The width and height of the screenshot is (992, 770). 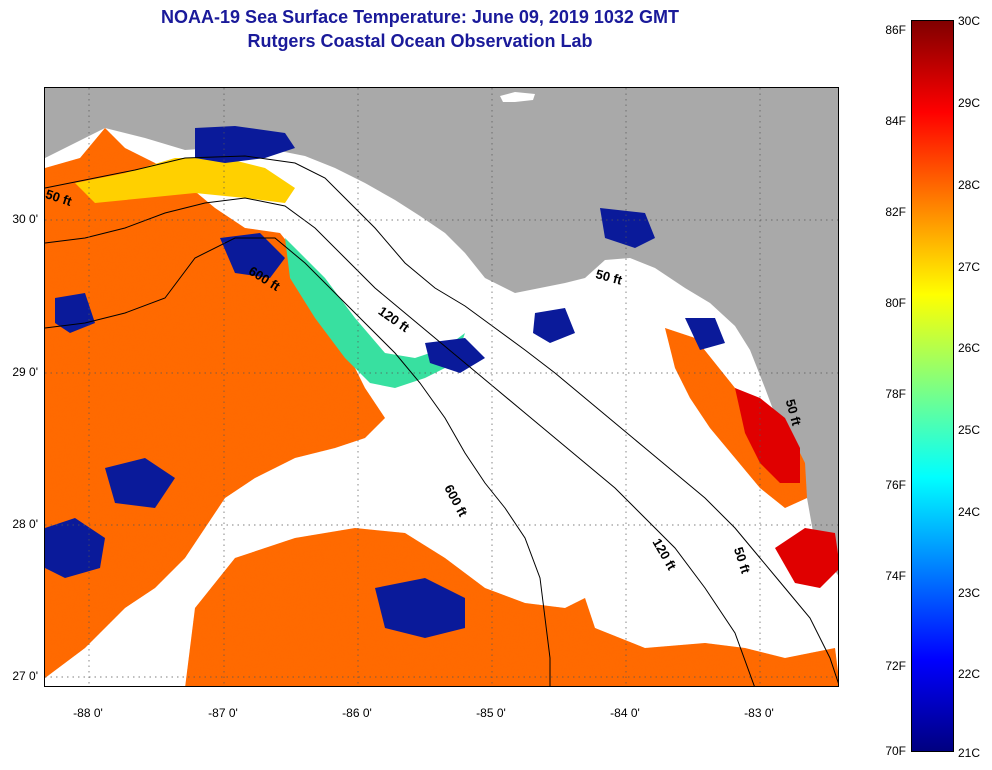 I want to click on temperature-colorbar, so click(x=932, y=386).